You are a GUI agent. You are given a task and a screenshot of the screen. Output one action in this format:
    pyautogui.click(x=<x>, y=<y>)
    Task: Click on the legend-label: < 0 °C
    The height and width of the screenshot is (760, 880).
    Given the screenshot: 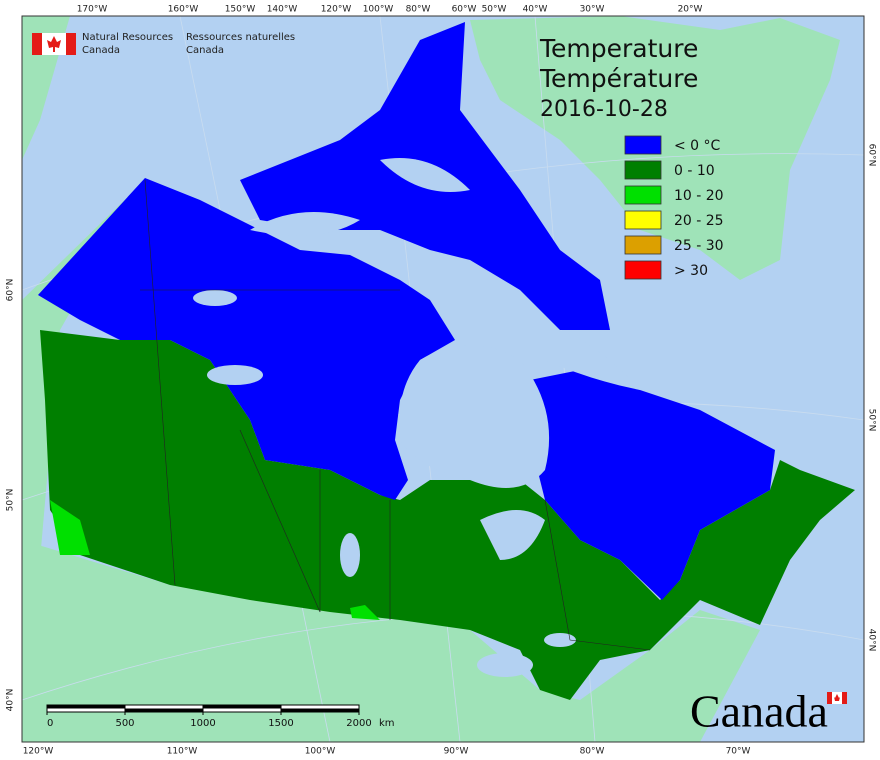 What is the action you would take?
    pyautogui.click(x=697, y=146)
    